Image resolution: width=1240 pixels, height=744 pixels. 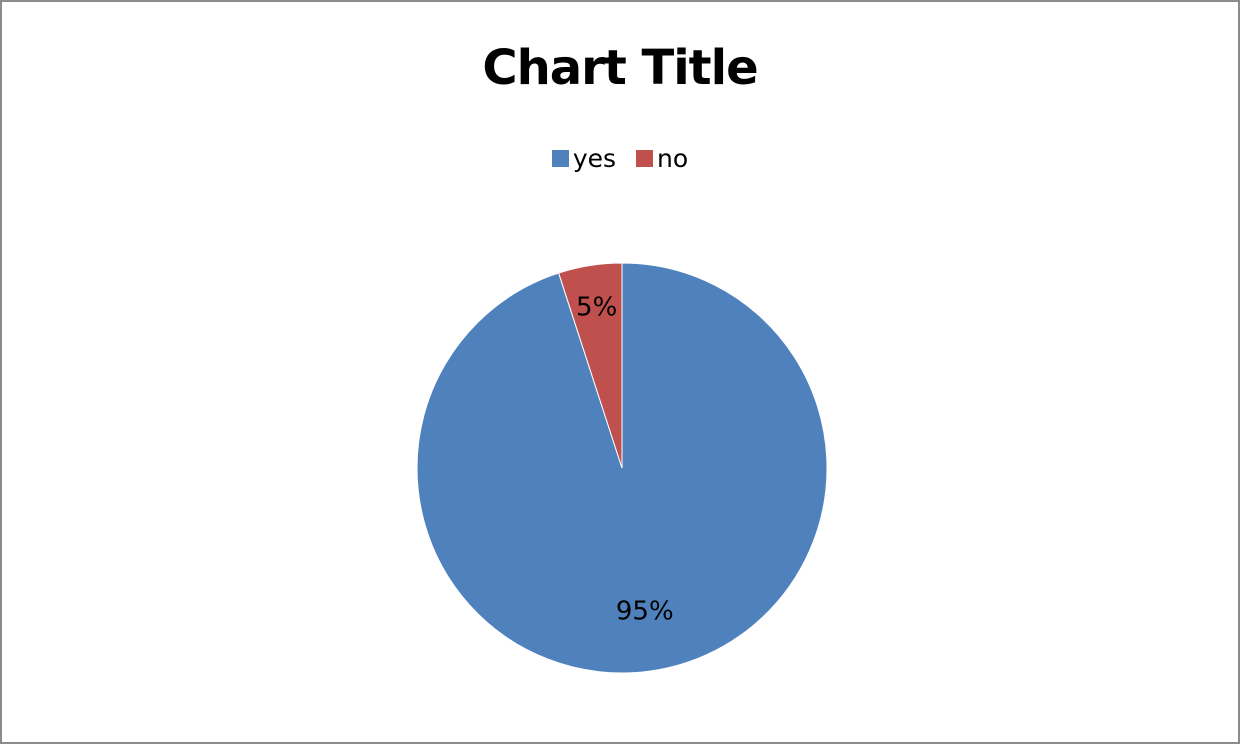 I want to click on legend-entry-no: no, so click(x=662, y=158).